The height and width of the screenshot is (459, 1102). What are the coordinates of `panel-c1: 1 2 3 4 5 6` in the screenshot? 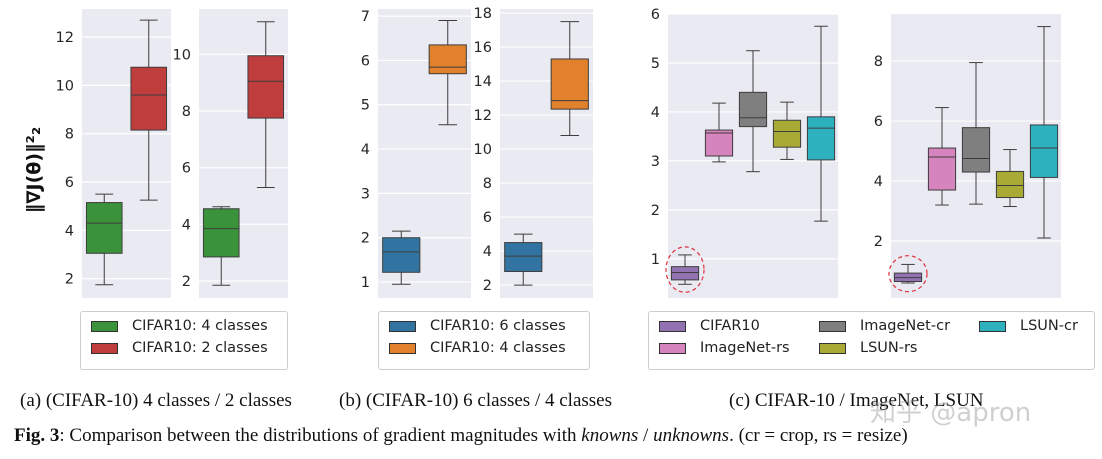 It's located at (744, 152).